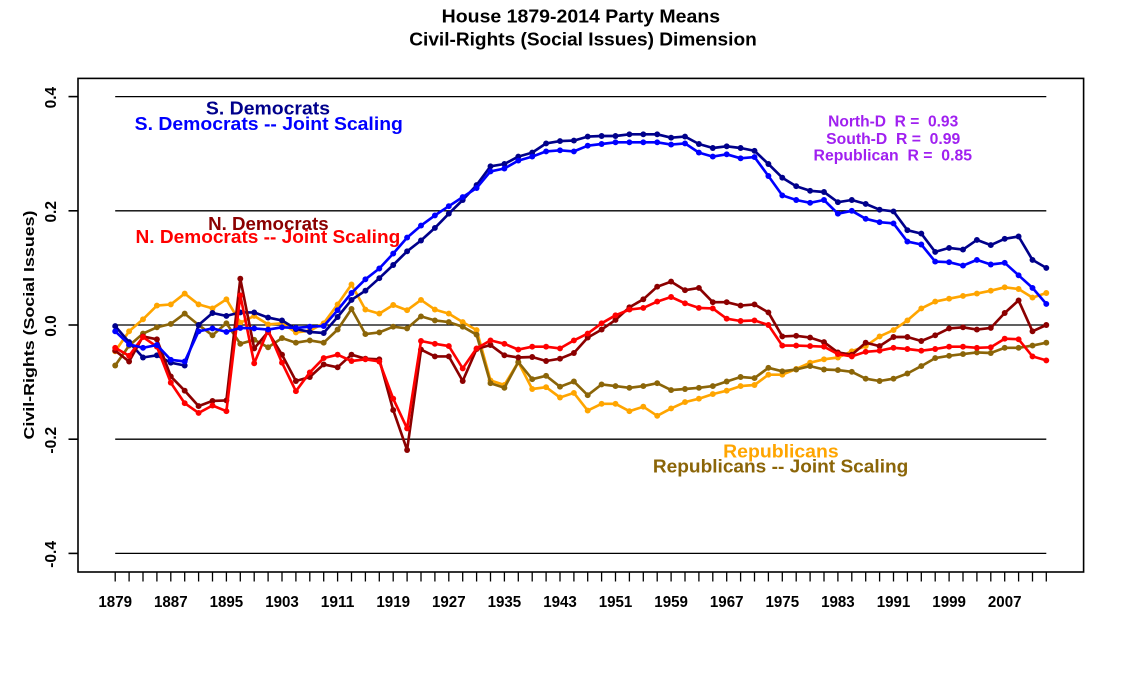 The height and width of the screenshot is (676, 1124). Describe the element at coordinates (393, 602) in the screenshot. I see `svg-text: 1919` at that location.